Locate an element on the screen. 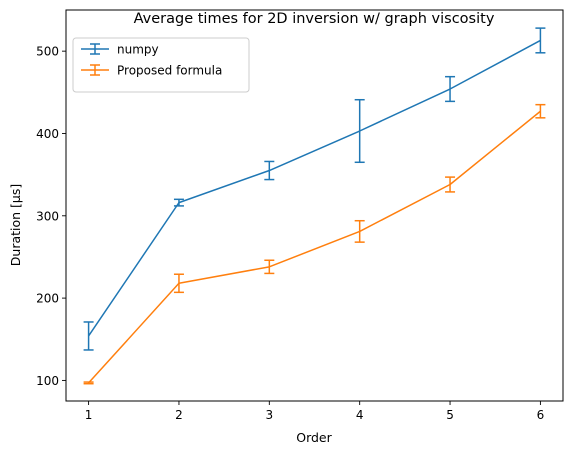 This screenshot has width=571, height=455. y-tick-label: 200 is located at coordinates (47, 299).